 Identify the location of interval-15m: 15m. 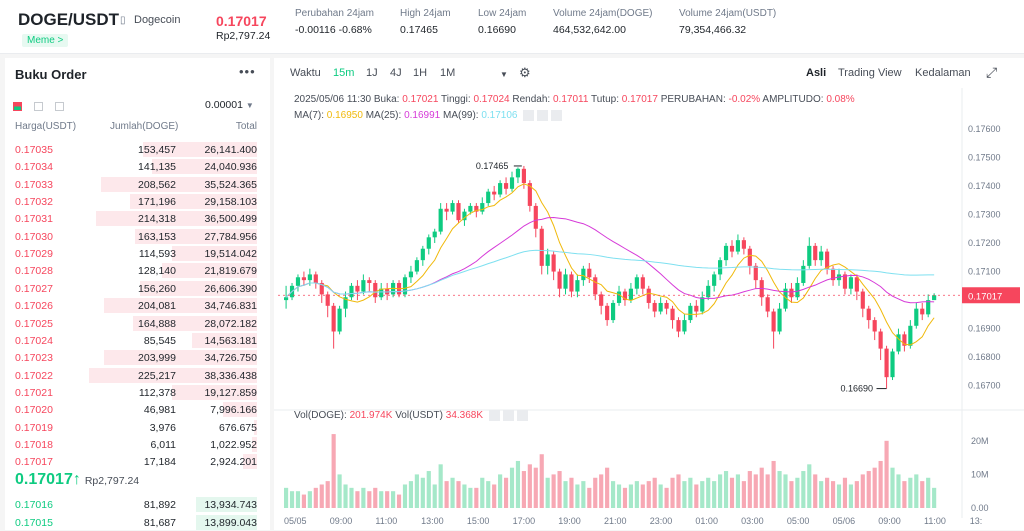
(344, 73).